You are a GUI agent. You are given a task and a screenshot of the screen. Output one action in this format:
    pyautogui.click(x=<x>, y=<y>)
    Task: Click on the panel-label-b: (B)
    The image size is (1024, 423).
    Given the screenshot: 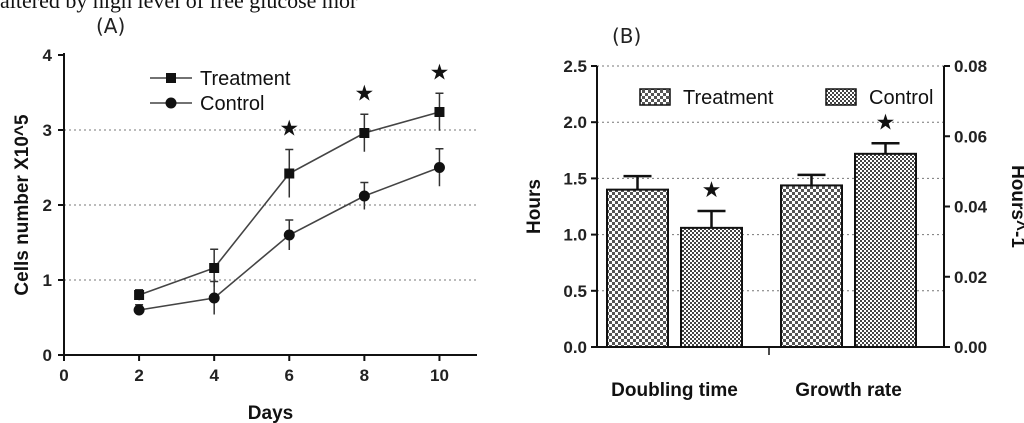 What is the action you would take?
    pyautogui.click(x=627, y=36)
    